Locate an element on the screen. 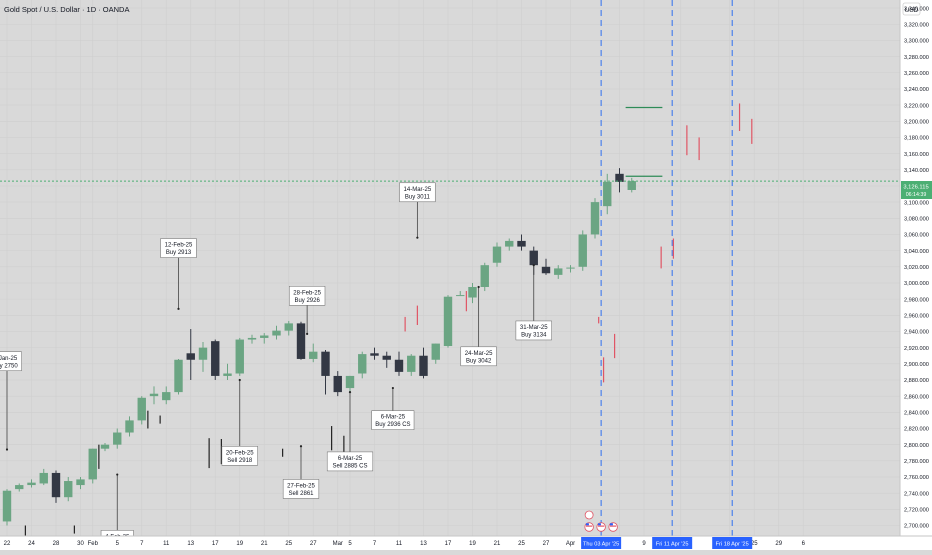 This screenshot has width=932, height=555. price-axis-label: 2,980.000 is located at coordinates (916, 300).